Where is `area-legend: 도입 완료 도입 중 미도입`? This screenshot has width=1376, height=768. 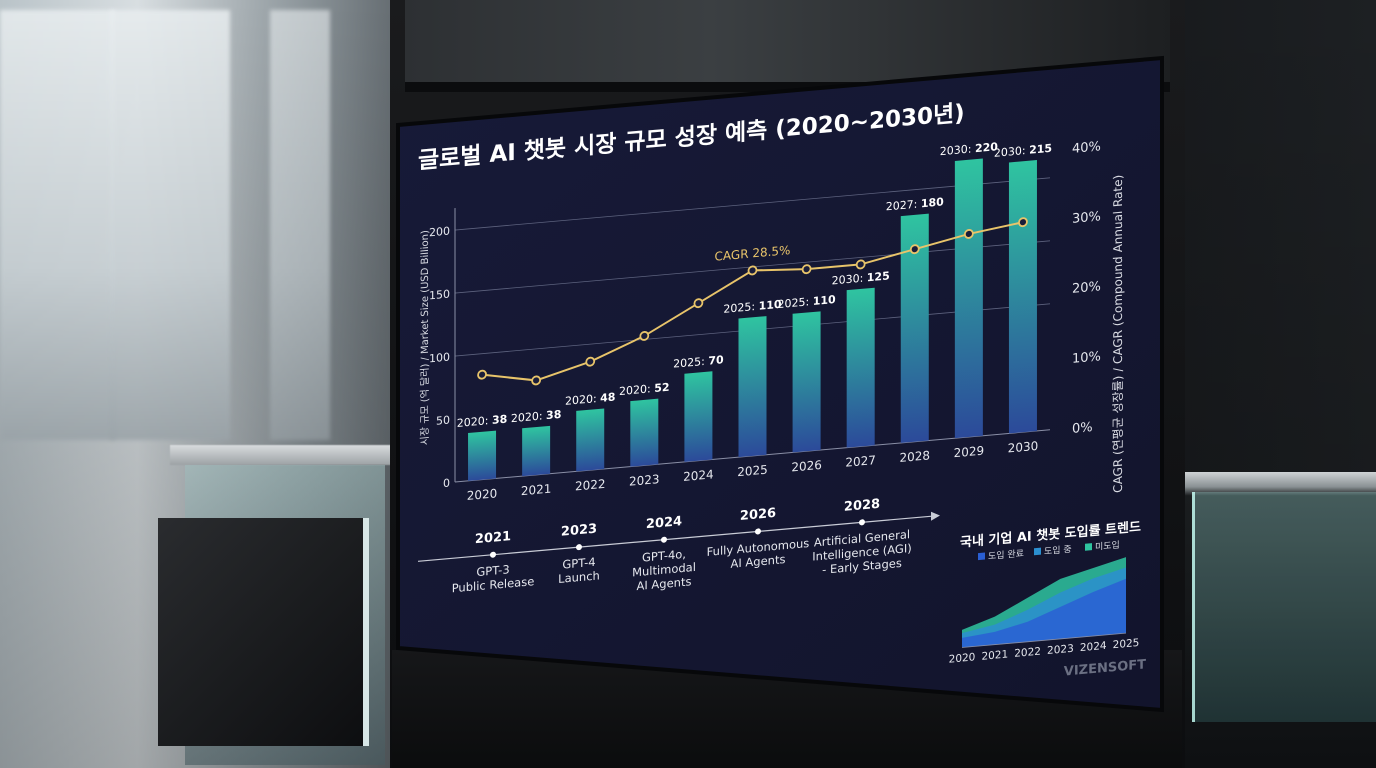
area-legend: 도입 완료 도입 중 미도입 is located at coordinates (1049, 550).